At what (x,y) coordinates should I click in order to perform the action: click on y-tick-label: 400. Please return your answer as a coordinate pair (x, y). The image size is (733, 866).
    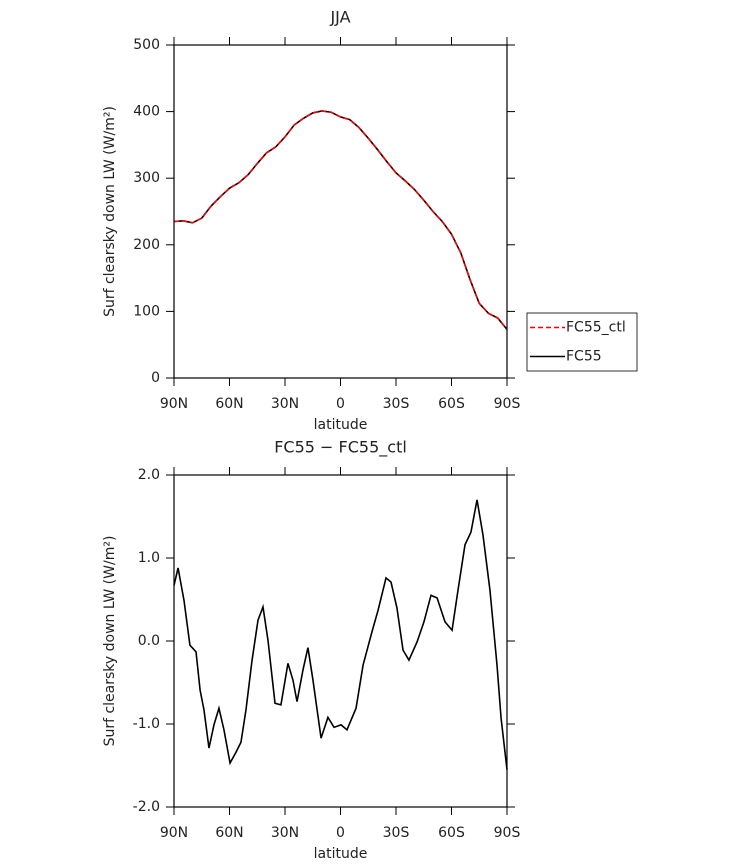
    Looking at the image, I should click on (146, 112).